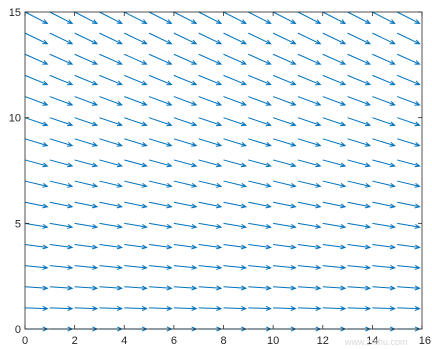 The width and height of the screenshot is (432, 349). What do you see at coordinates (18, 224) in the screenshot?
I see `y-tick-label: 5` at bounding box center [18, 224].